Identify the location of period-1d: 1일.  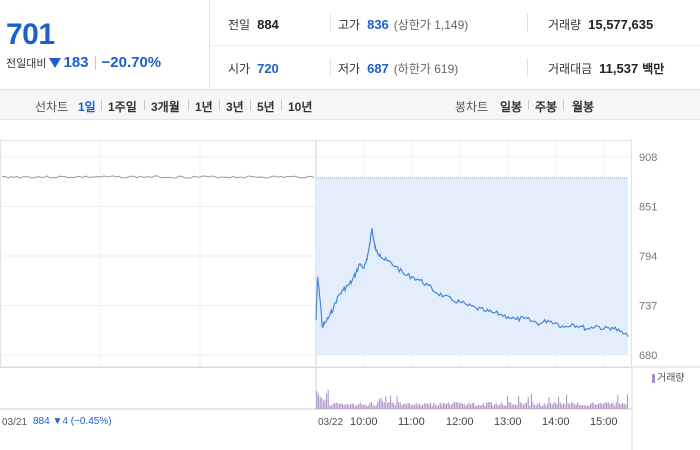
(87, 107).